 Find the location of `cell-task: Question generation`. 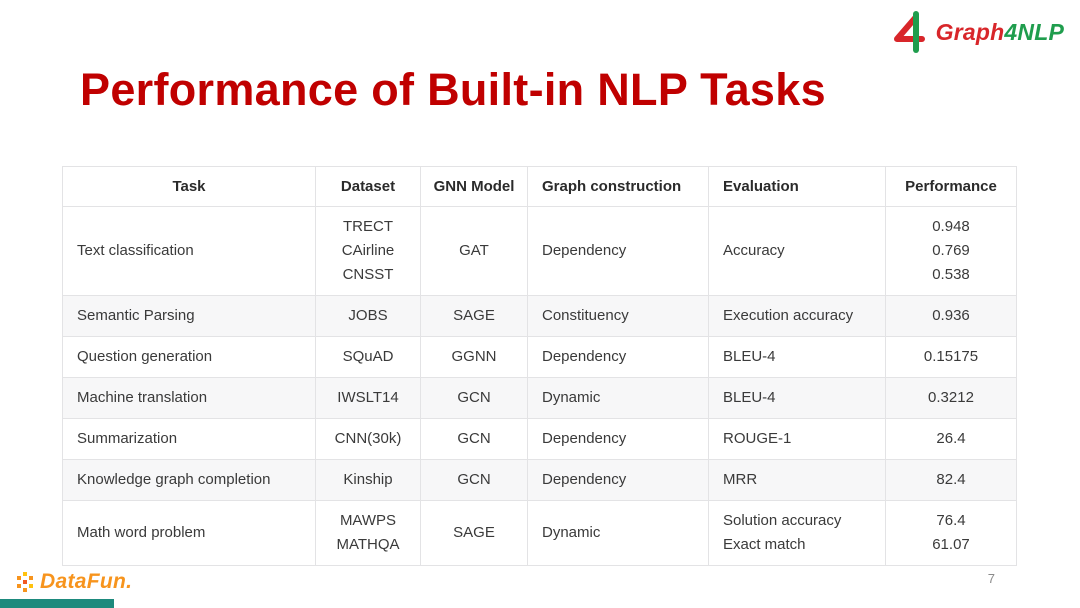

cell-task: Question generation is located at coordinates (189, 357).